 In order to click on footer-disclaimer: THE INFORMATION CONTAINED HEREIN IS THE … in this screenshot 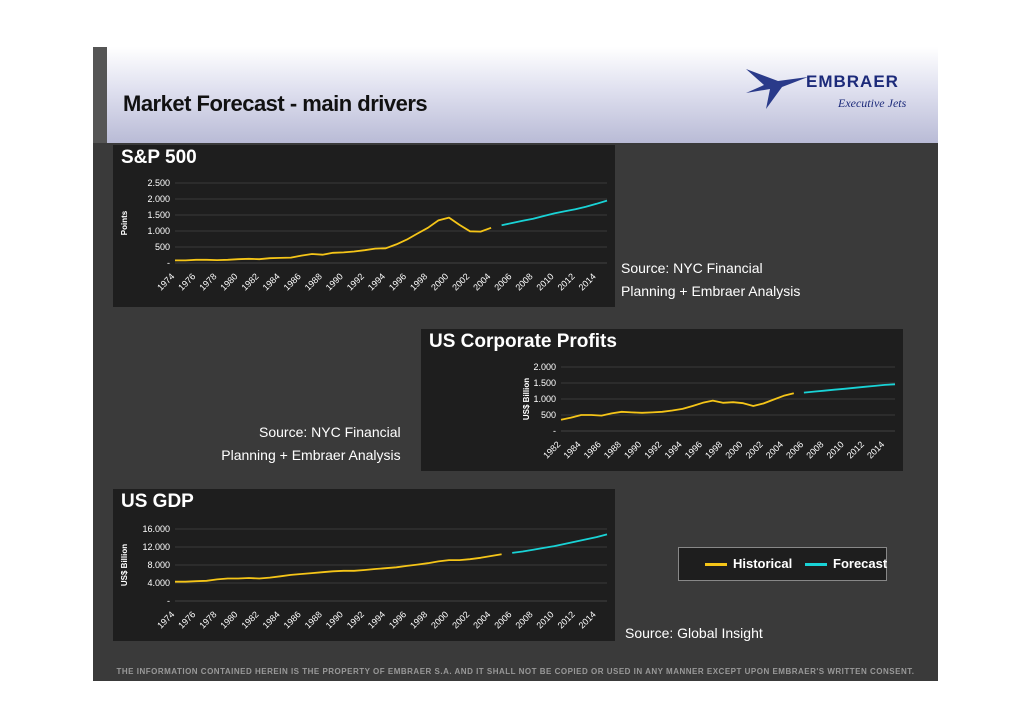, I will do `click(515, 671)`.